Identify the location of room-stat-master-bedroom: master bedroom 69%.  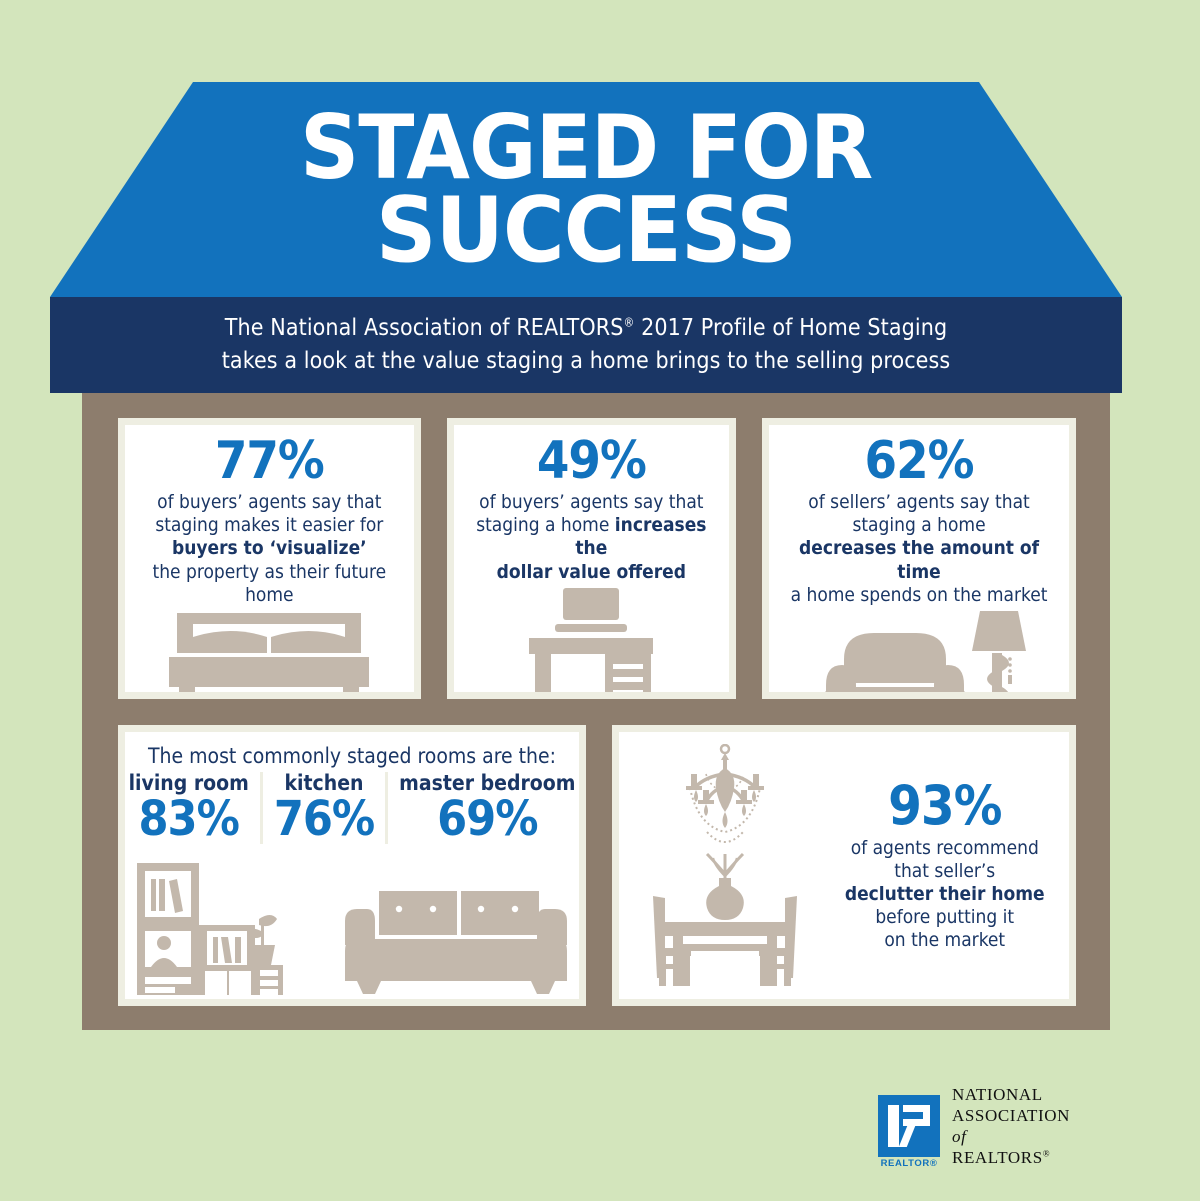
(482, 808).